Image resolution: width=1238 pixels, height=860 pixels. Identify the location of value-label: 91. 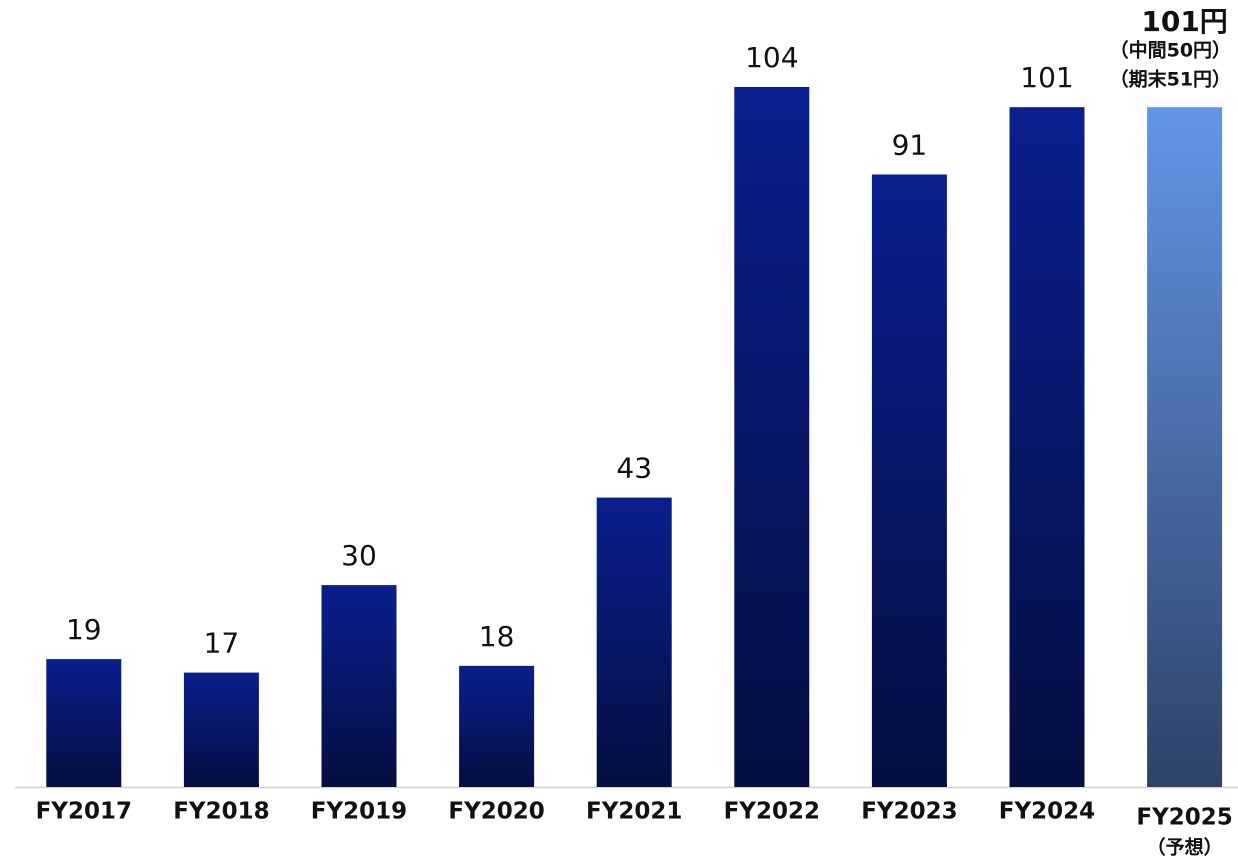
(910, 145).